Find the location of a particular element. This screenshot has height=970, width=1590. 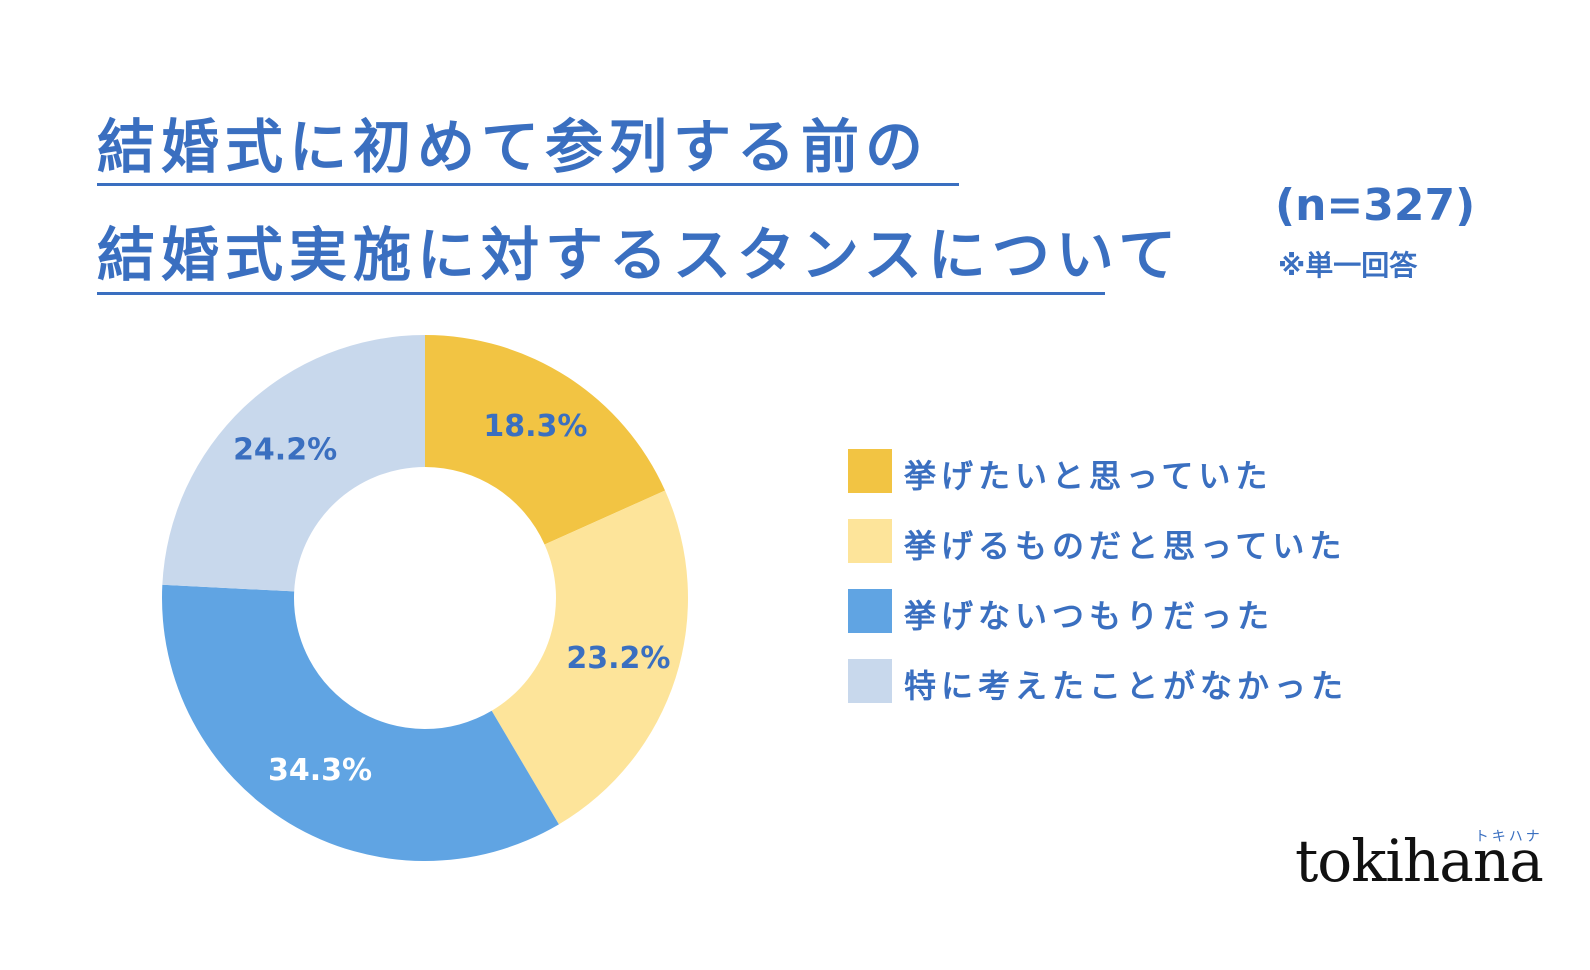

legend-label: 挙げないつもりだった is located at coordinates (1089, 616).